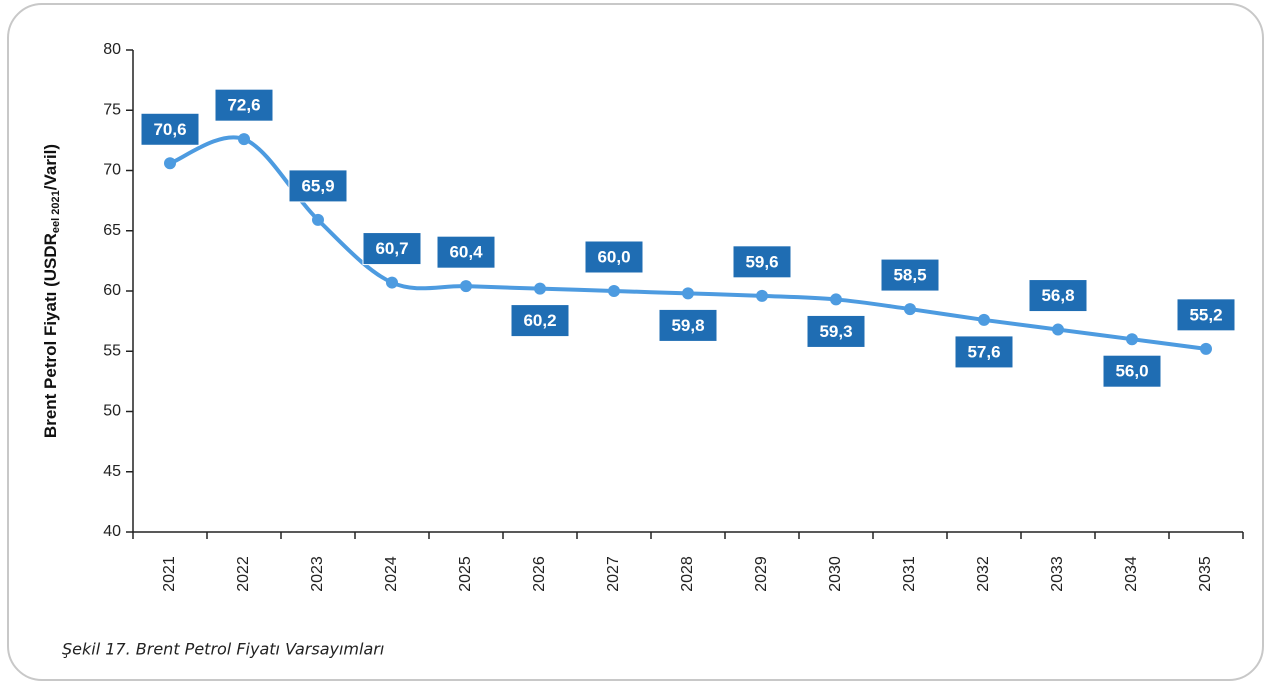  What do you see at coordinates (50, 335) in the screenshot?
I see `y-label-part: Brent Petrol Fiyatı (USDR` at bounding box center [50, 335].